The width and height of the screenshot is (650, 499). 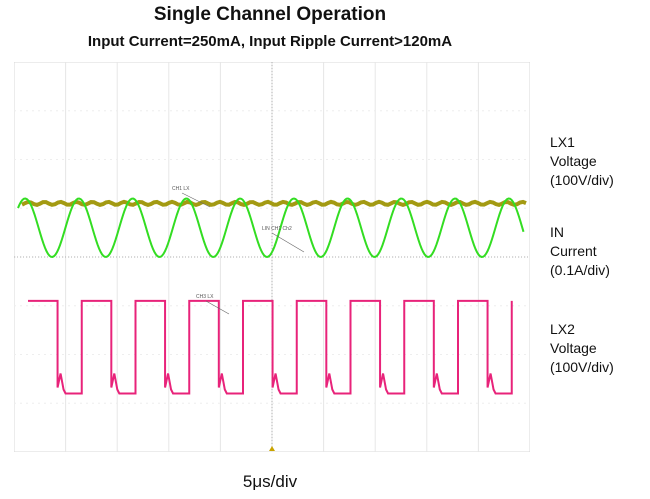 I want to click on lx1-label-line3: (100V/div), so click(x=582, y=180).